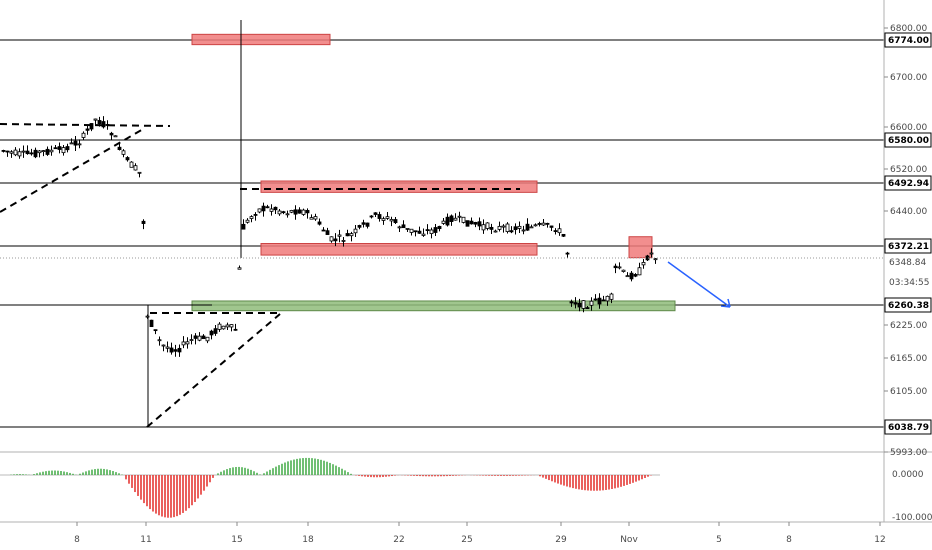 This screenshot has height=550, width=932. I want to click on zone-green, so click(433, 306).